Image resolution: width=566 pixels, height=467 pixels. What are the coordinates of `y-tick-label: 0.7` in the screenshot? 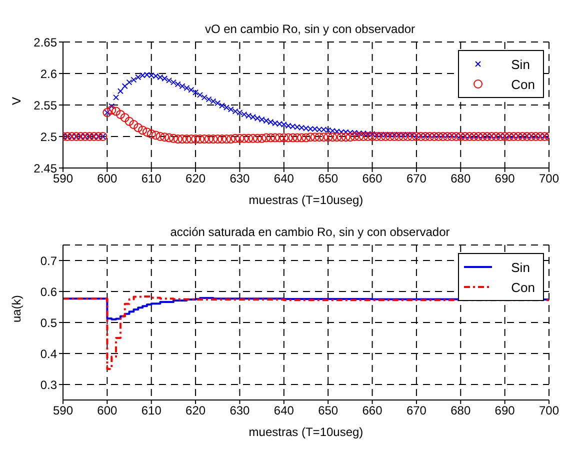 It's located at (49, 261).